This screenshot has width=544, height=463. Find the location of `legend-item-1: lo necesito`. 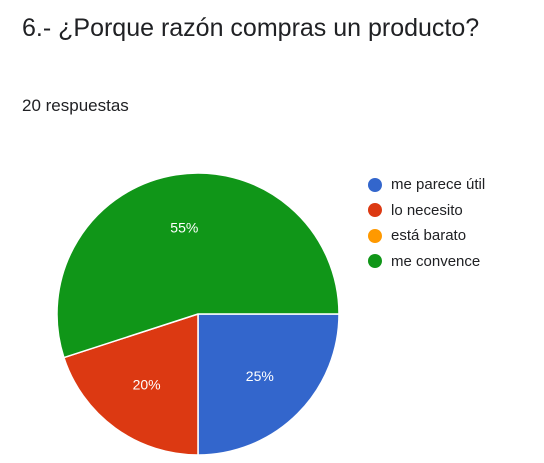

legend-item-1: lo necesito is located at coordinates (426, 211).